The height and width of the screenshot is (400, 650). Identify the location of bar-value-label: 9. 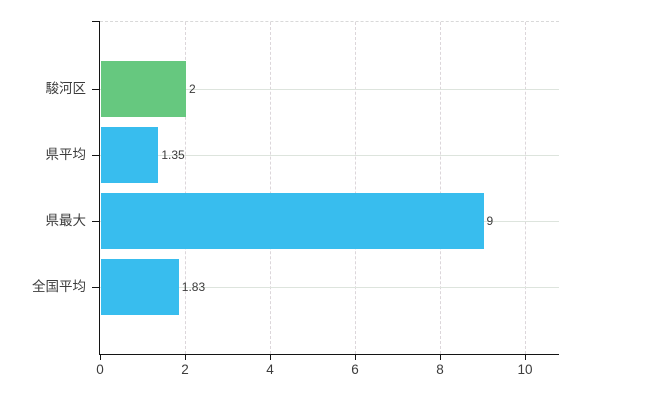
(490, 221).